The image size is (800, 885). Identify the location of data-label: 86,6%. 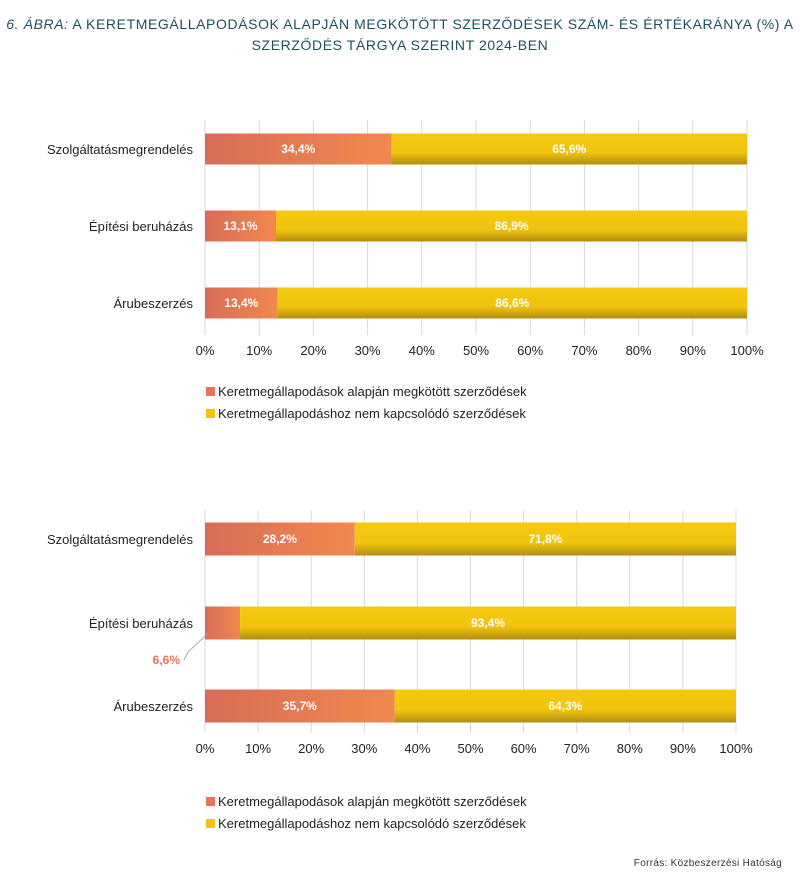
(512, 303).